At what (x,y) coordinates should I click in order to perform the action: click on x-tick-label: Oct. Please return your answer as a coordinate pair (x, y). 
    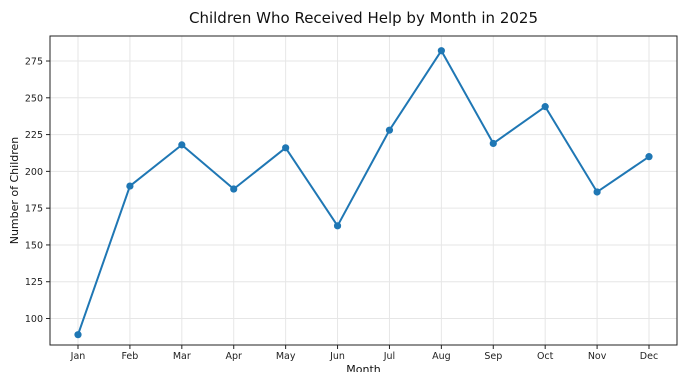
    Looking at the image, I should click on (545, 356).